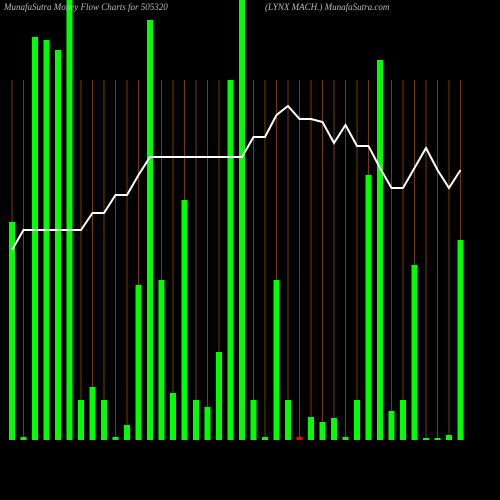  Describe the element at coordinates (327, 7) in the screenshot. I see `chart-subtitle: (LYNX MACH.) MunafaSutra.com` at that location.